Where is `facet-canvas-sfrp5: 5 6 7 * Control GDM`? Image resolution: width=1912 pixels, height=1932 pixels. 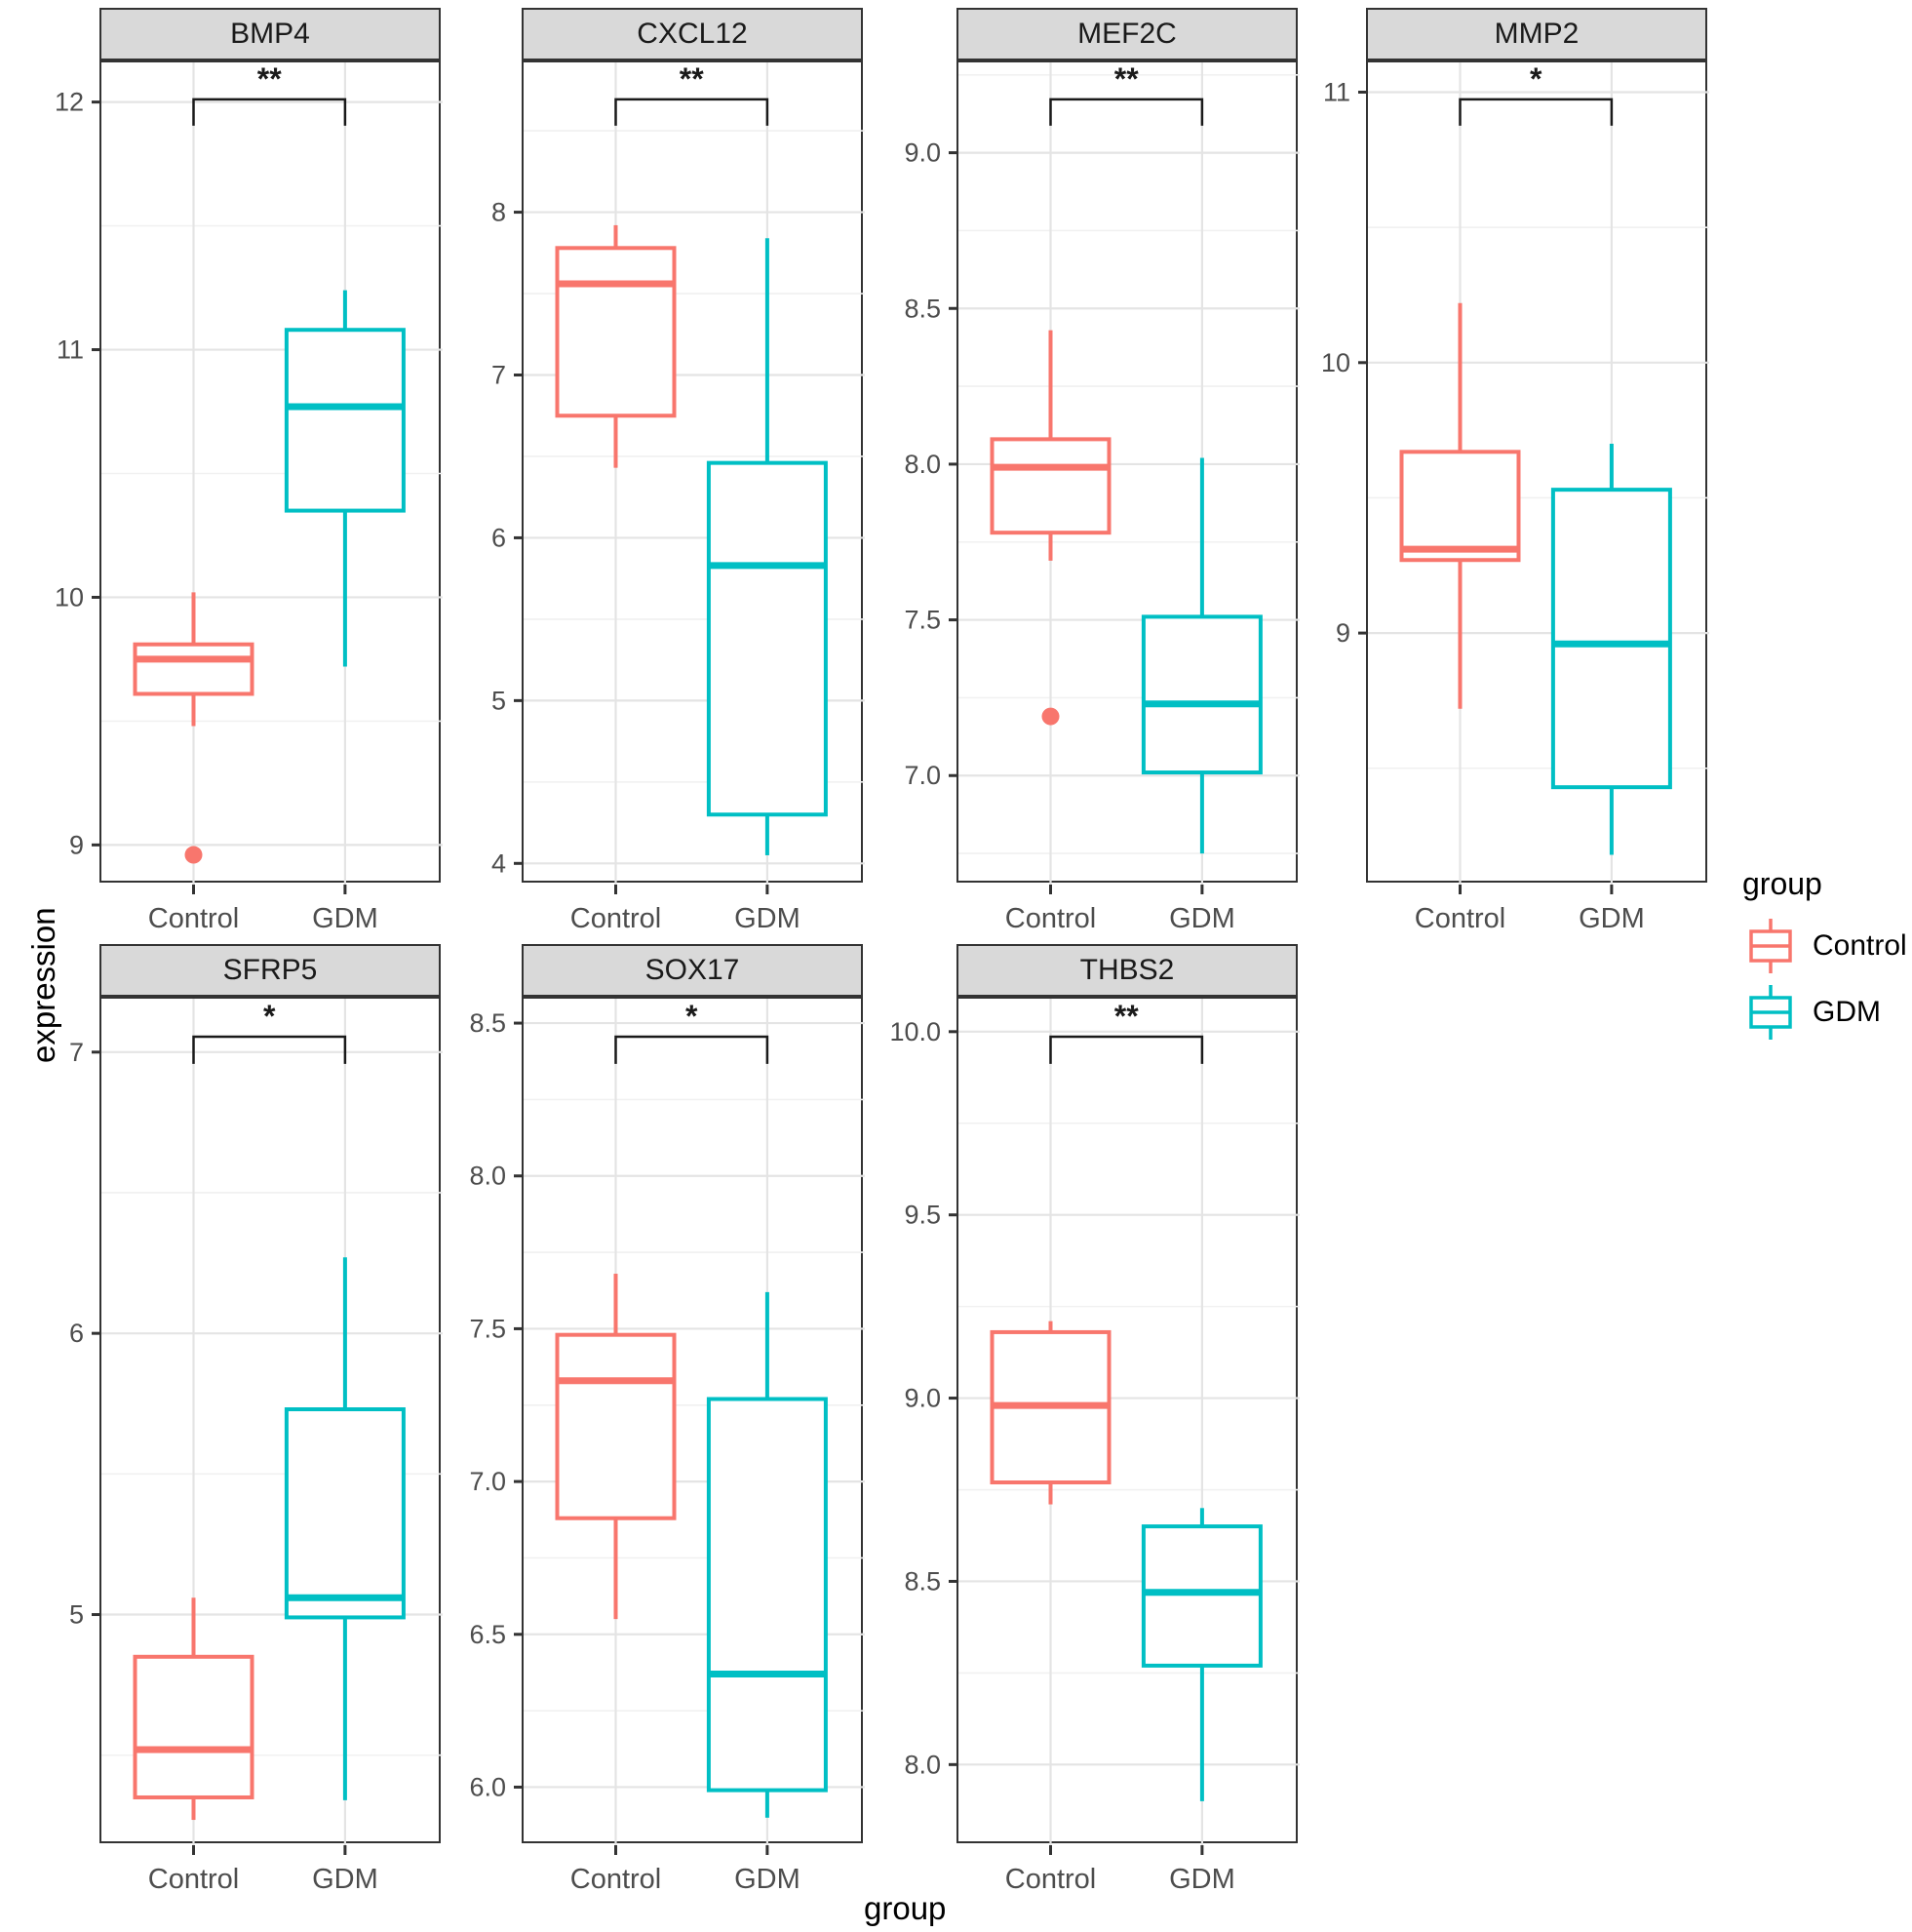 facet-canvas-sfrp5: 5 6 7 * Control GDM is located at coordinates (256, 1447).